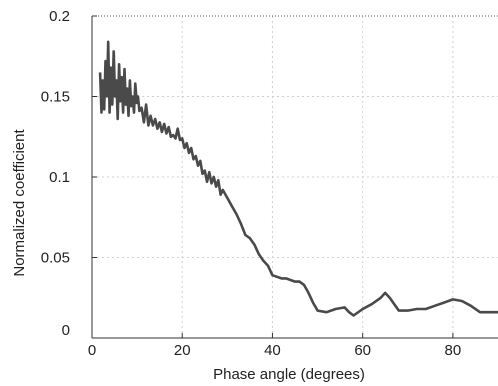 Image resolution: width=498 pixels, height=386 pixels. Describe the element at coordinates (92, 350) in the screenshot. I see `x-tick-label: 0` at that location.